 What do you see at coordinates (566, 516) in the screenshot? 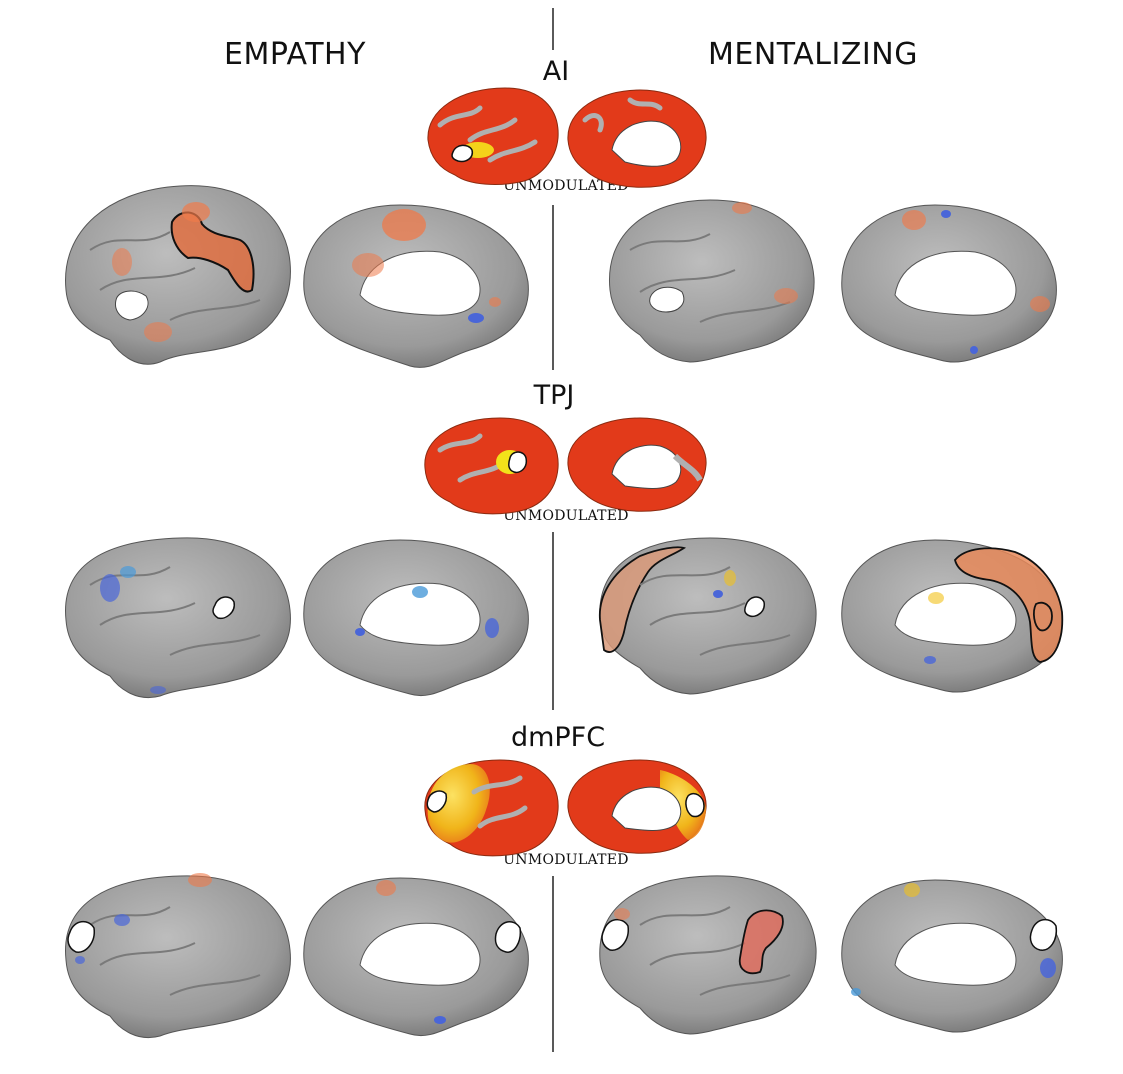
I see `unmodulated-label-tpj: UNMODULATED` at bounding box center [566, 516].